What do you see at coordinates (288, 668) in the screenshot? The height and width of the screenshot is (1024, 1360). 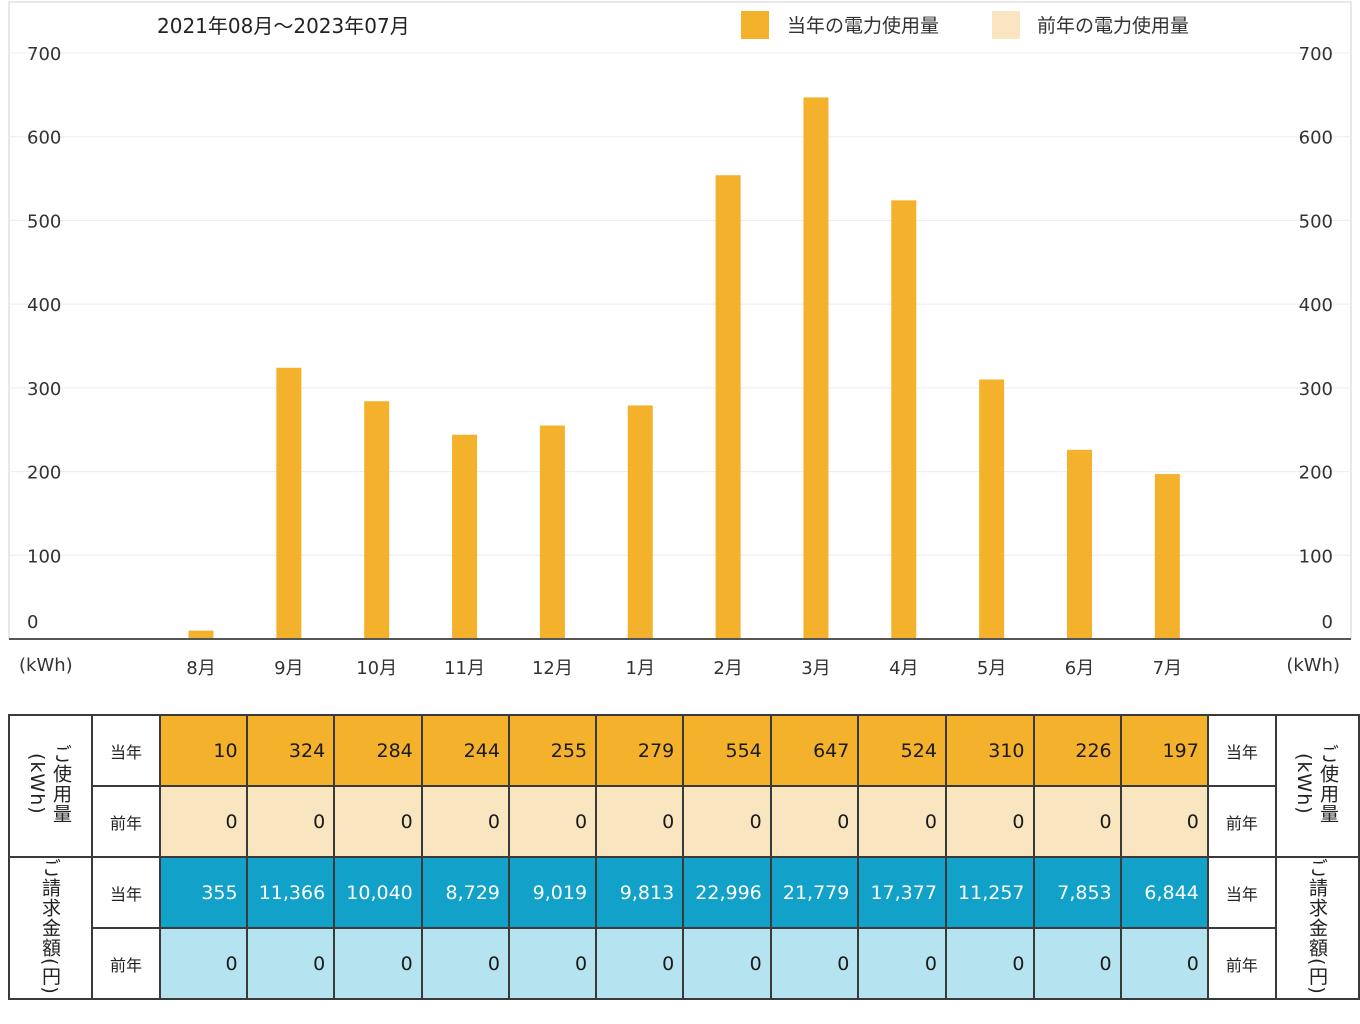 I see `x-tick-label: 9月` at bounding box center [288, 668].